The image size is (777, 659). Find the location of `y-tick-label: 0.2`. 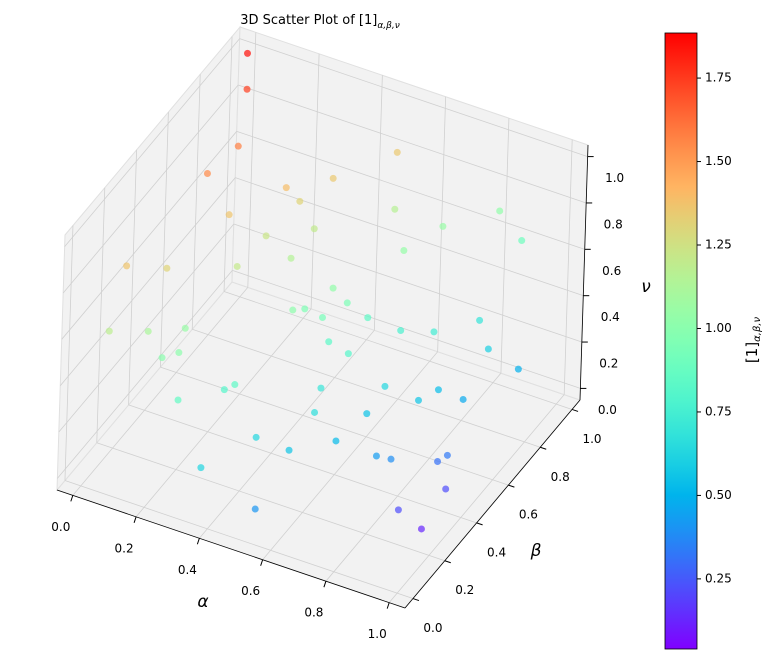

y-tick-label: 0.2 is located at coordinates (464, 590).